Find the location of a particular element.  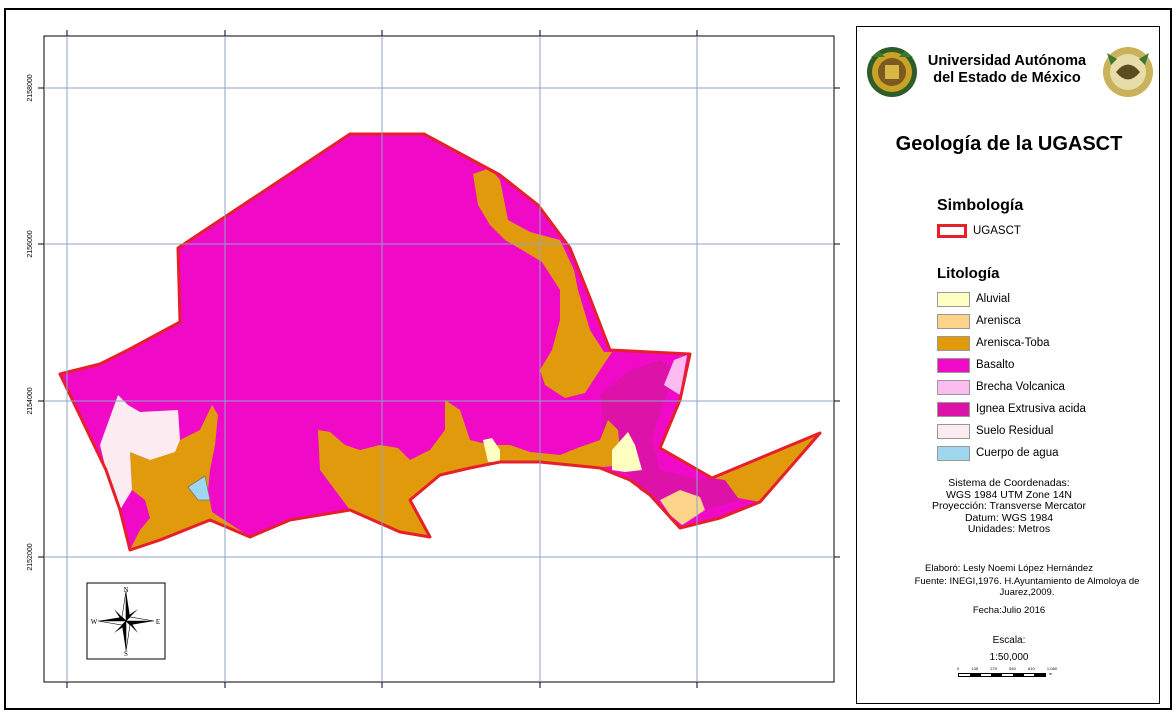

legend-item: Ignea Extrusiva acida is located at coordinates (1011, 409).